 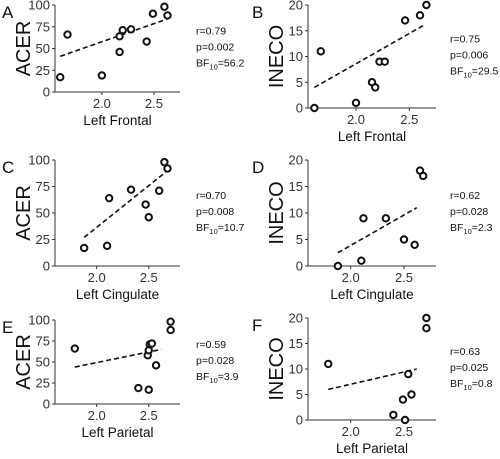 I want to click on bf-value: =3.9, so click(x=228, y=377).